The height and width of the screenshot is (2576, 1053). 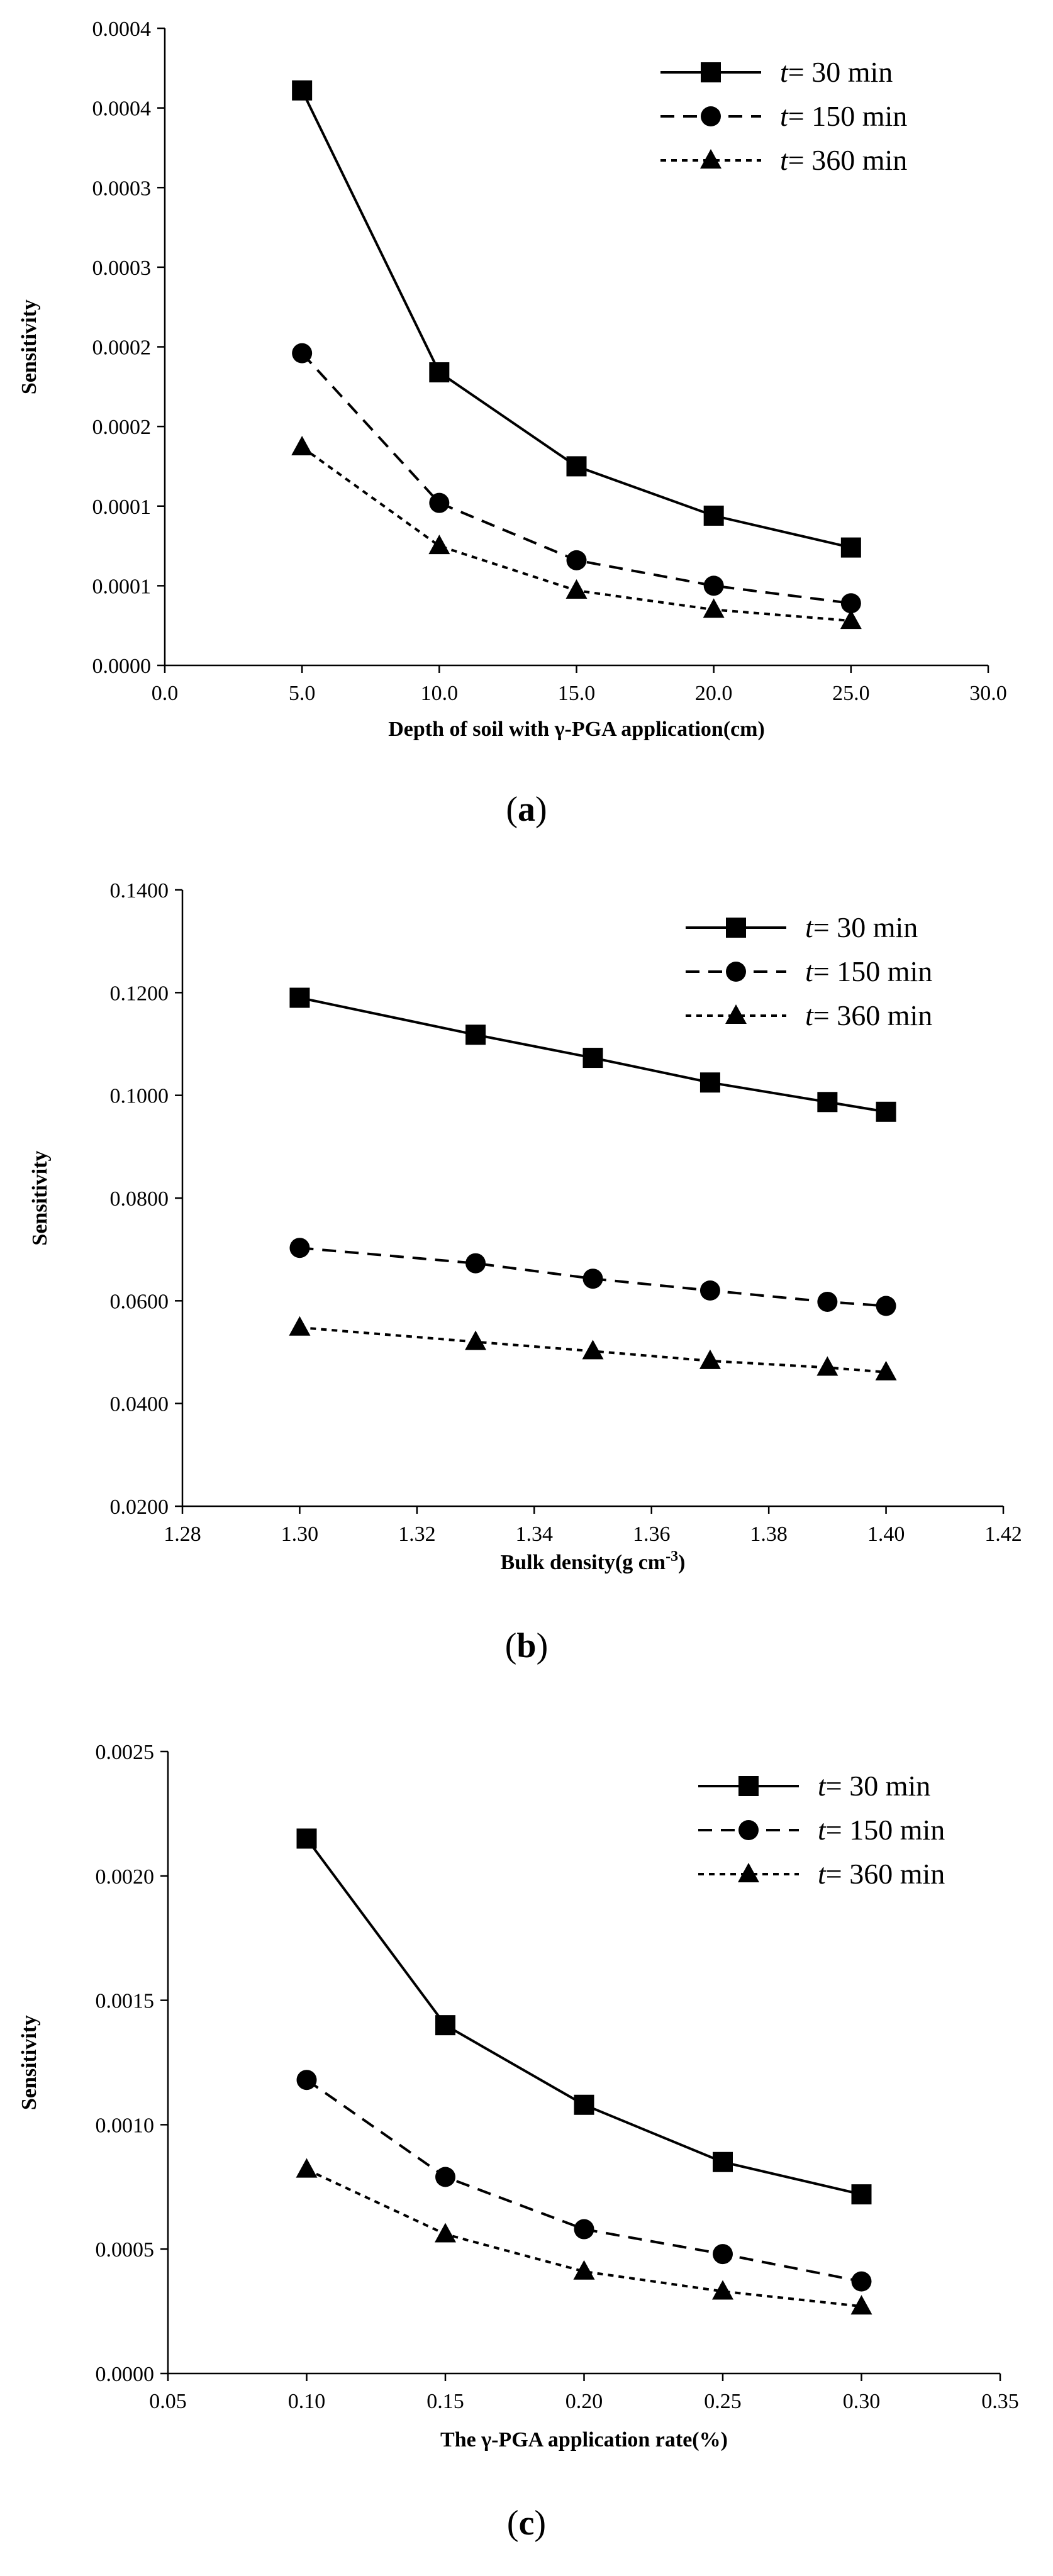 What do you see at coordinates (445, 2401) in the screenshot?
I see `x-tick-label: 0.15` at bounding box center [445, 2401].